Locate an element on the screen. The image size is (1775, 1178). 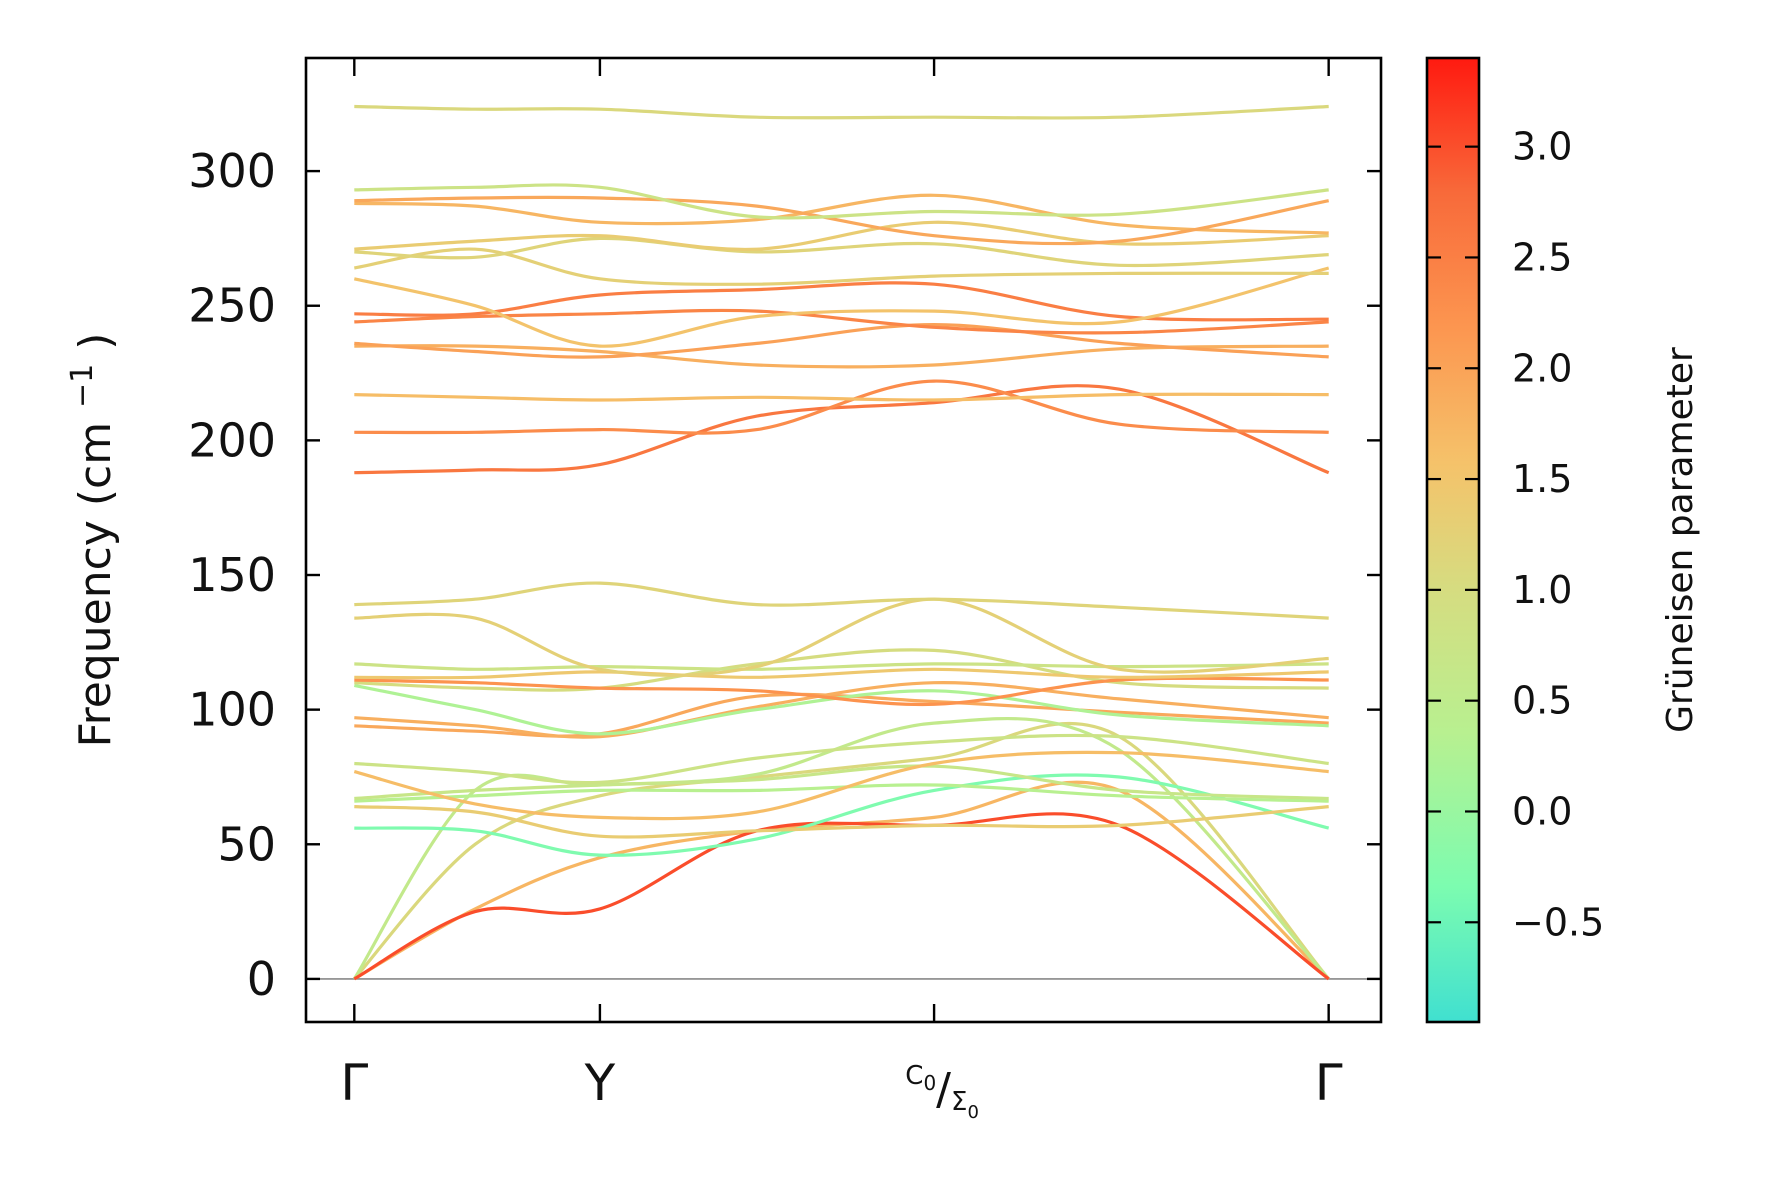
y-axis-label-exponent: −1 is located at coordinates (82, 386).